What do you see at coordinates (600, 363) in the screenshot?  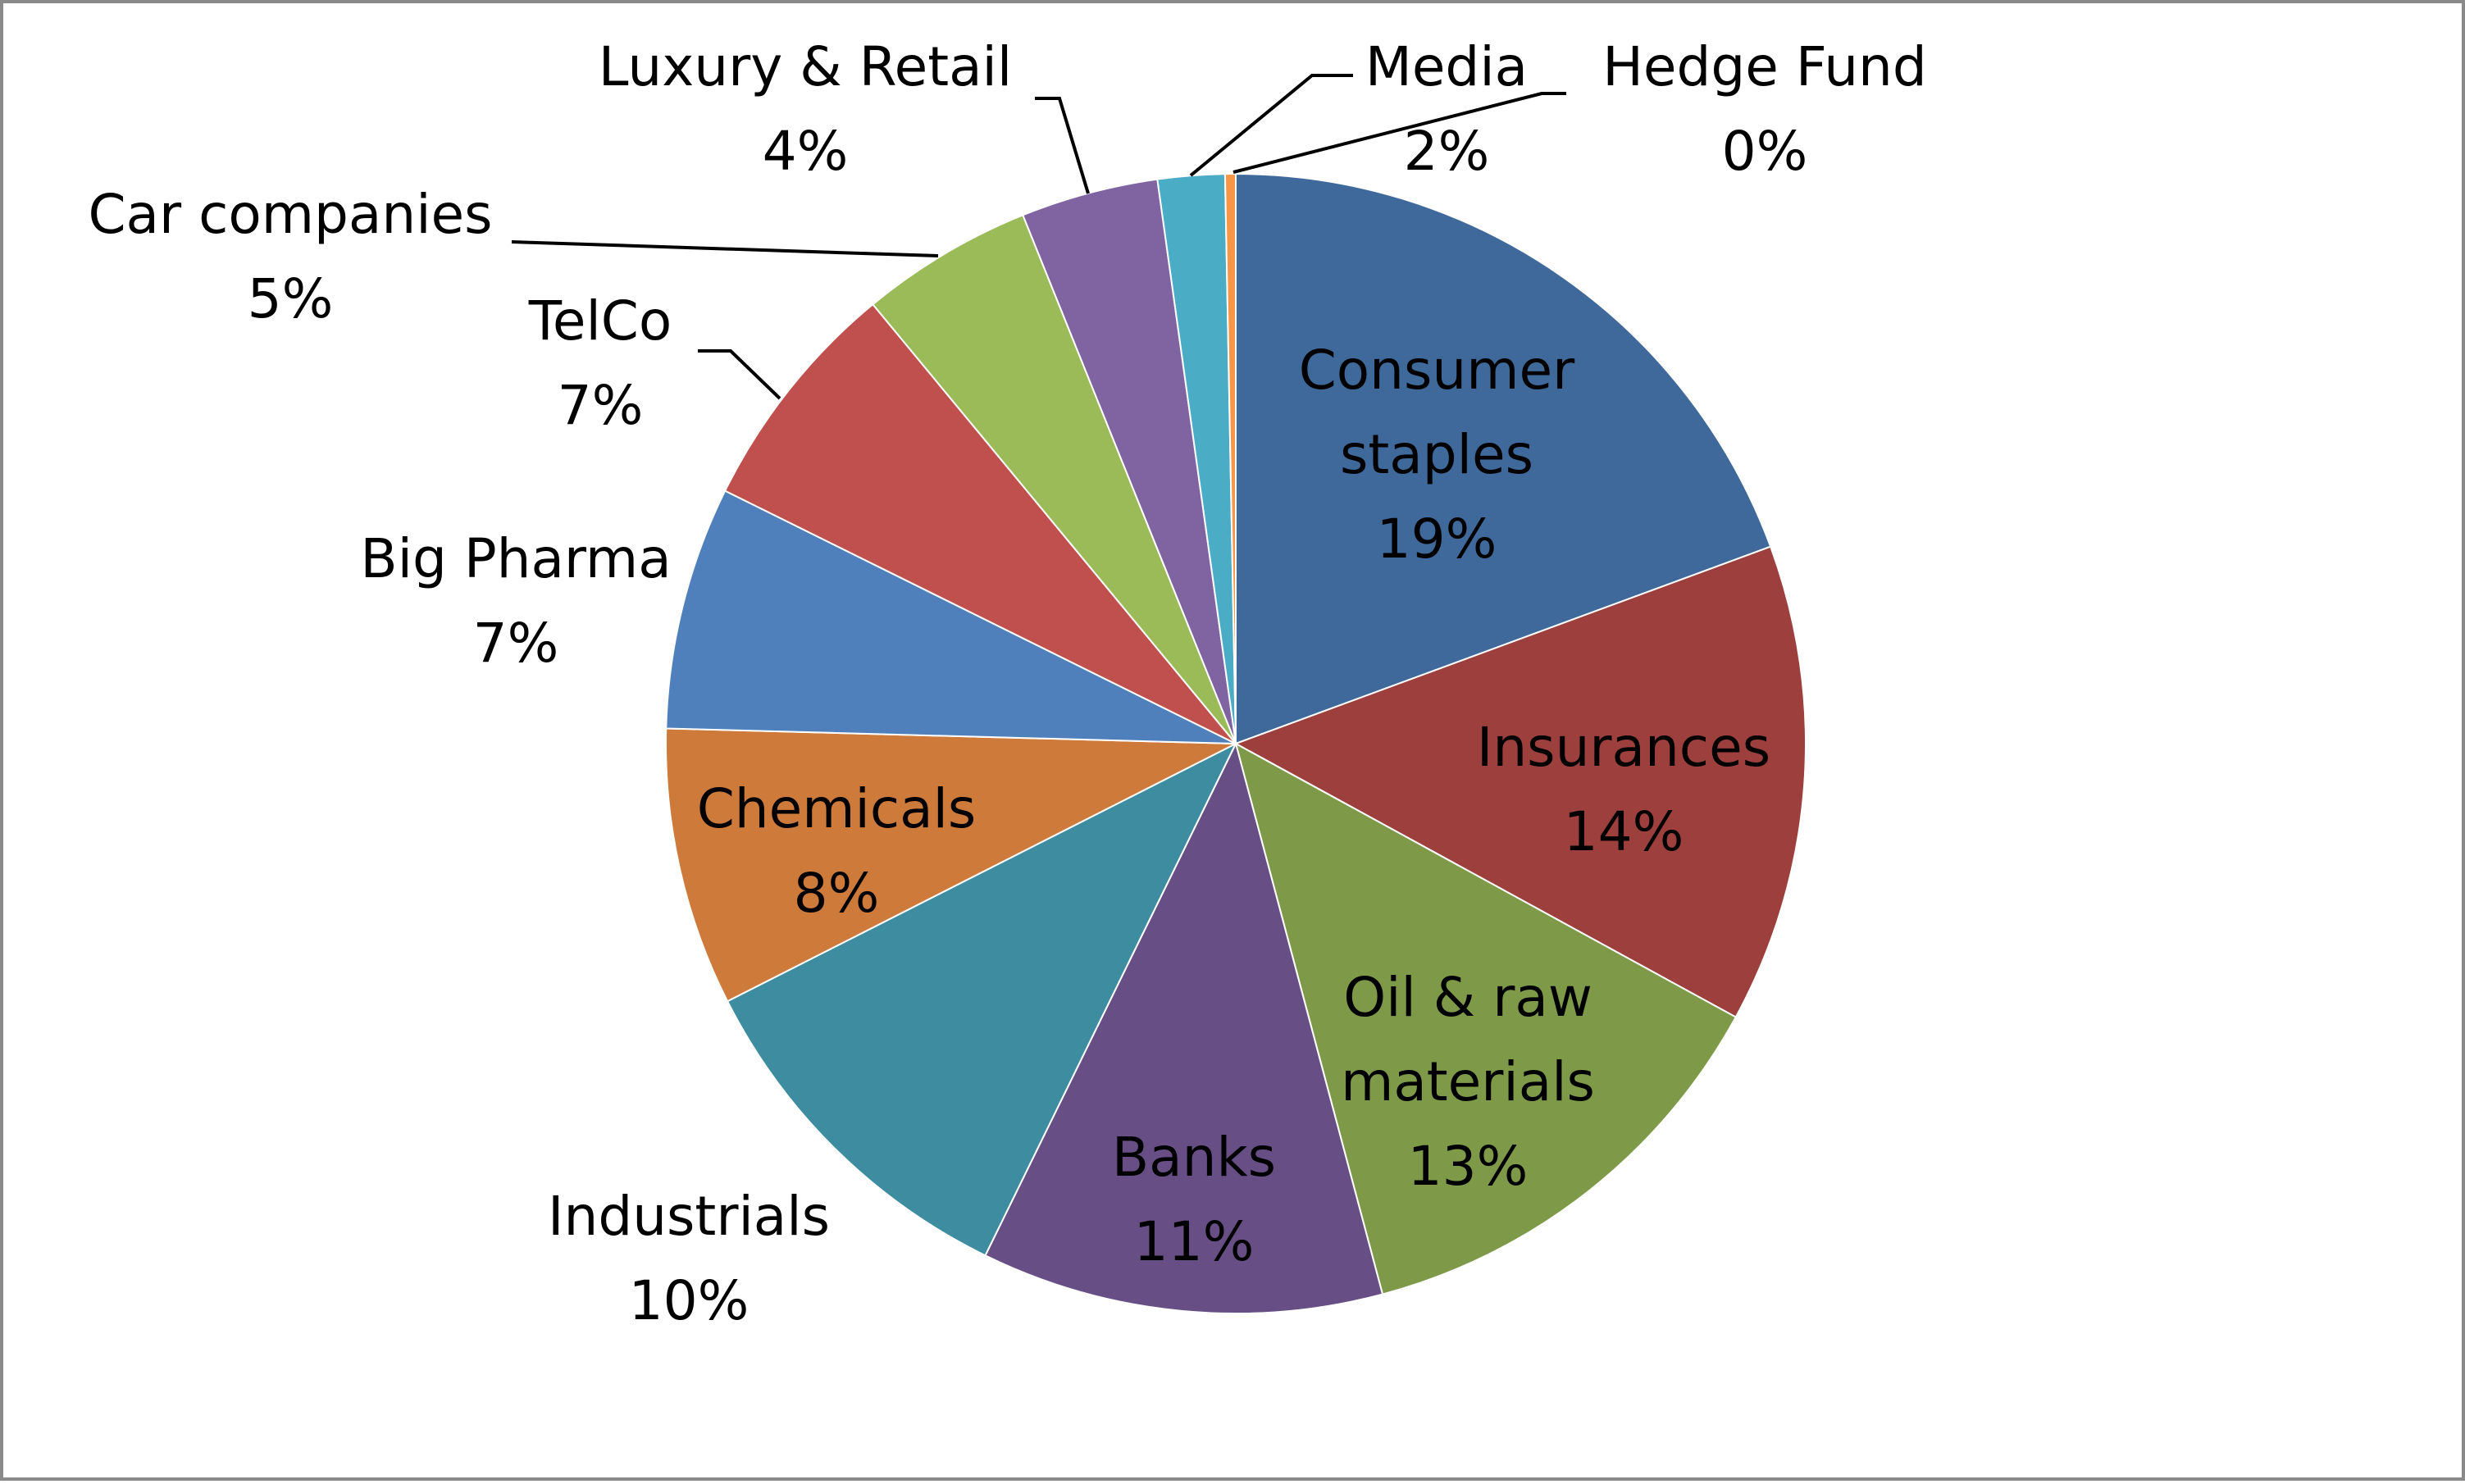 I see `data-label-telco: TelCo 7%` at bounding box center [600, 363].